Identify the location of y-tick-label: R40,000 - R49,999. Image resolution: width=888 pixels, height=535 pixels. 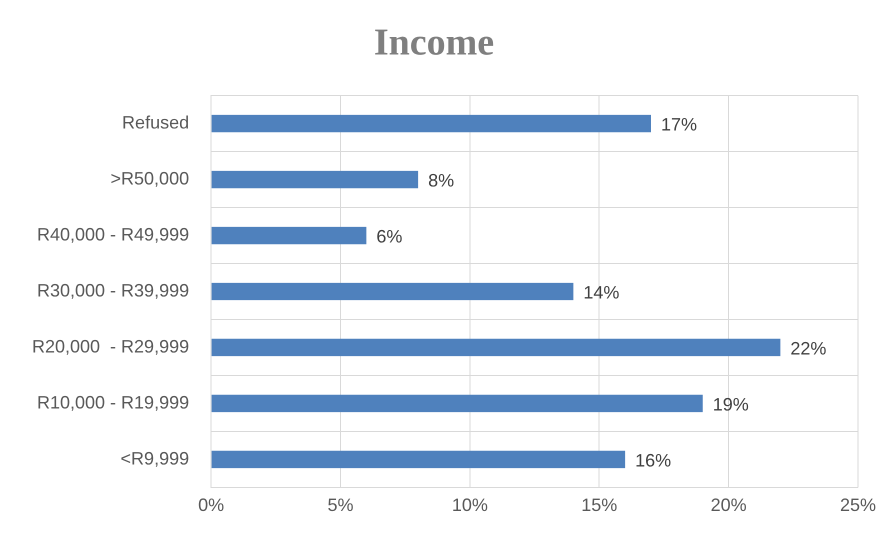
(113, 234).